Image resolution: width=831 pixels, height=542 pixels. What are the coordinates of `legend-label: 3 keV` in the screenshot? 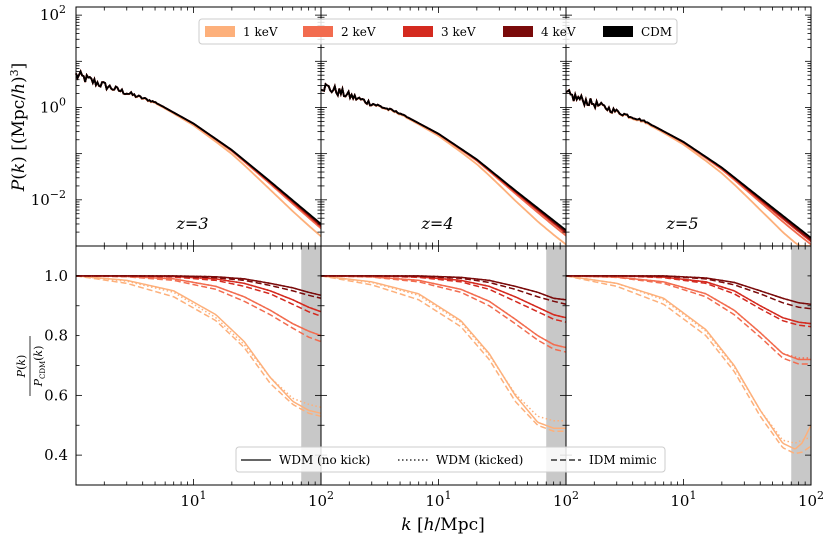 It's located at (458, 32).